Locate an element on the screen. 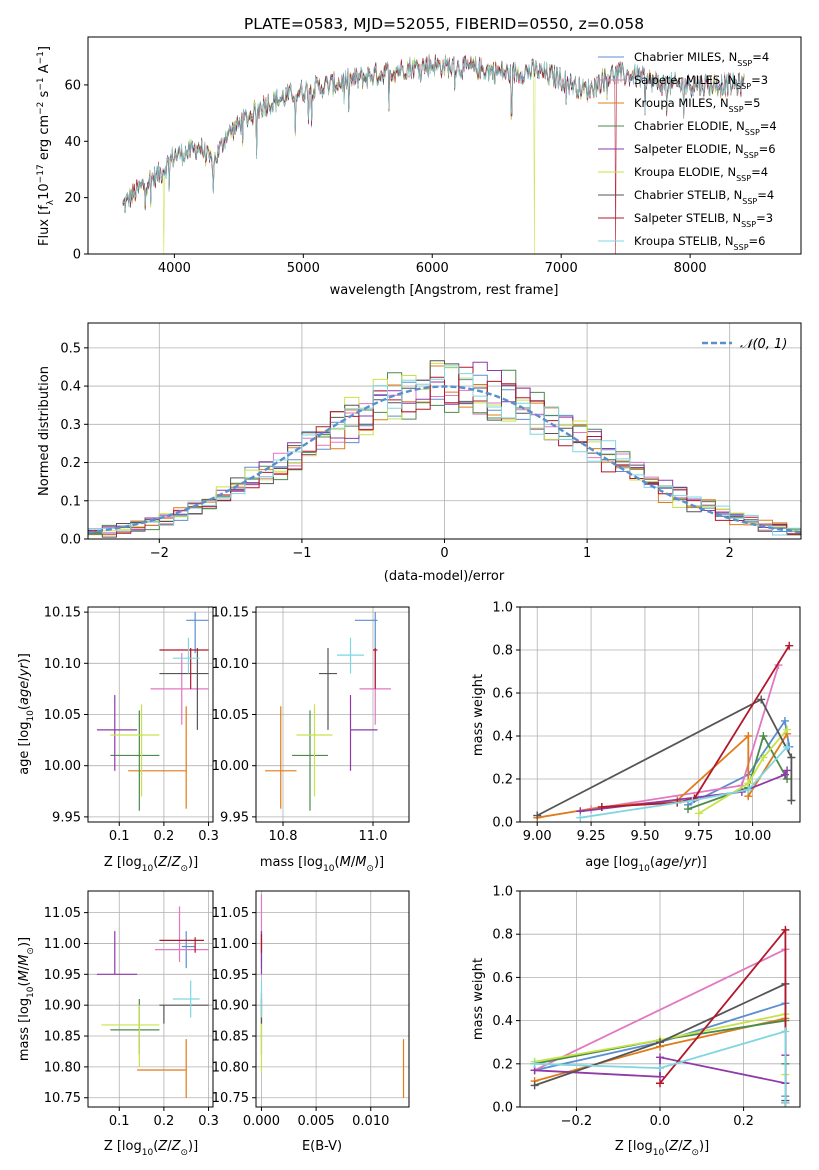 This screenshot has height=1170, width=819. x-tick-label: 4000 is located at coordinates (174, 268).